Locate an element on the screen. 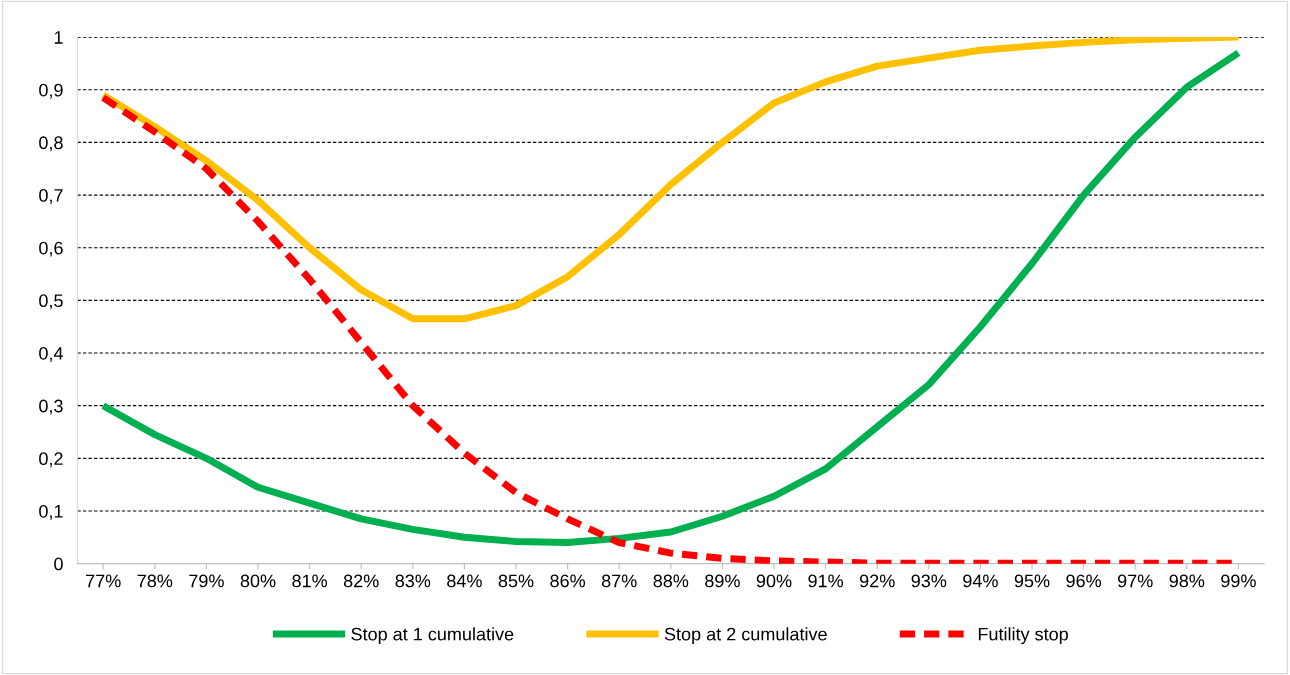 The height and width of the screenshot is (675, 1290). legend-label: Stop at 1 cumulative is located at coordinates (432, 636).